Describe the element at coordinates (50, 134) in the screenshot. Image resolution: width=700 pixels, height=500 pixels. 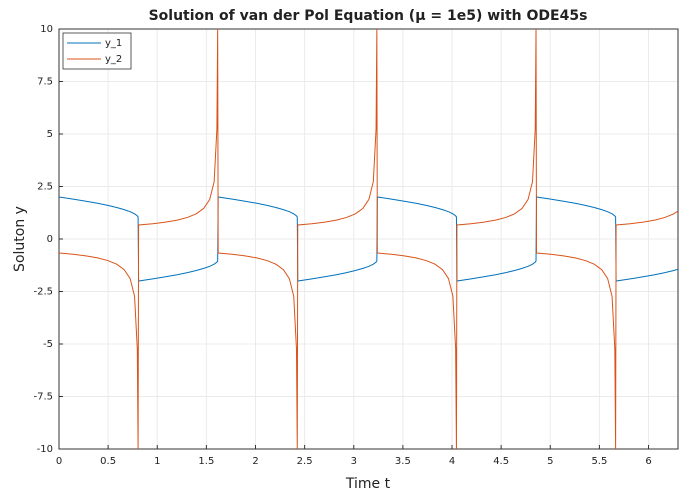
I see `y-tick-label: 5` at that location.